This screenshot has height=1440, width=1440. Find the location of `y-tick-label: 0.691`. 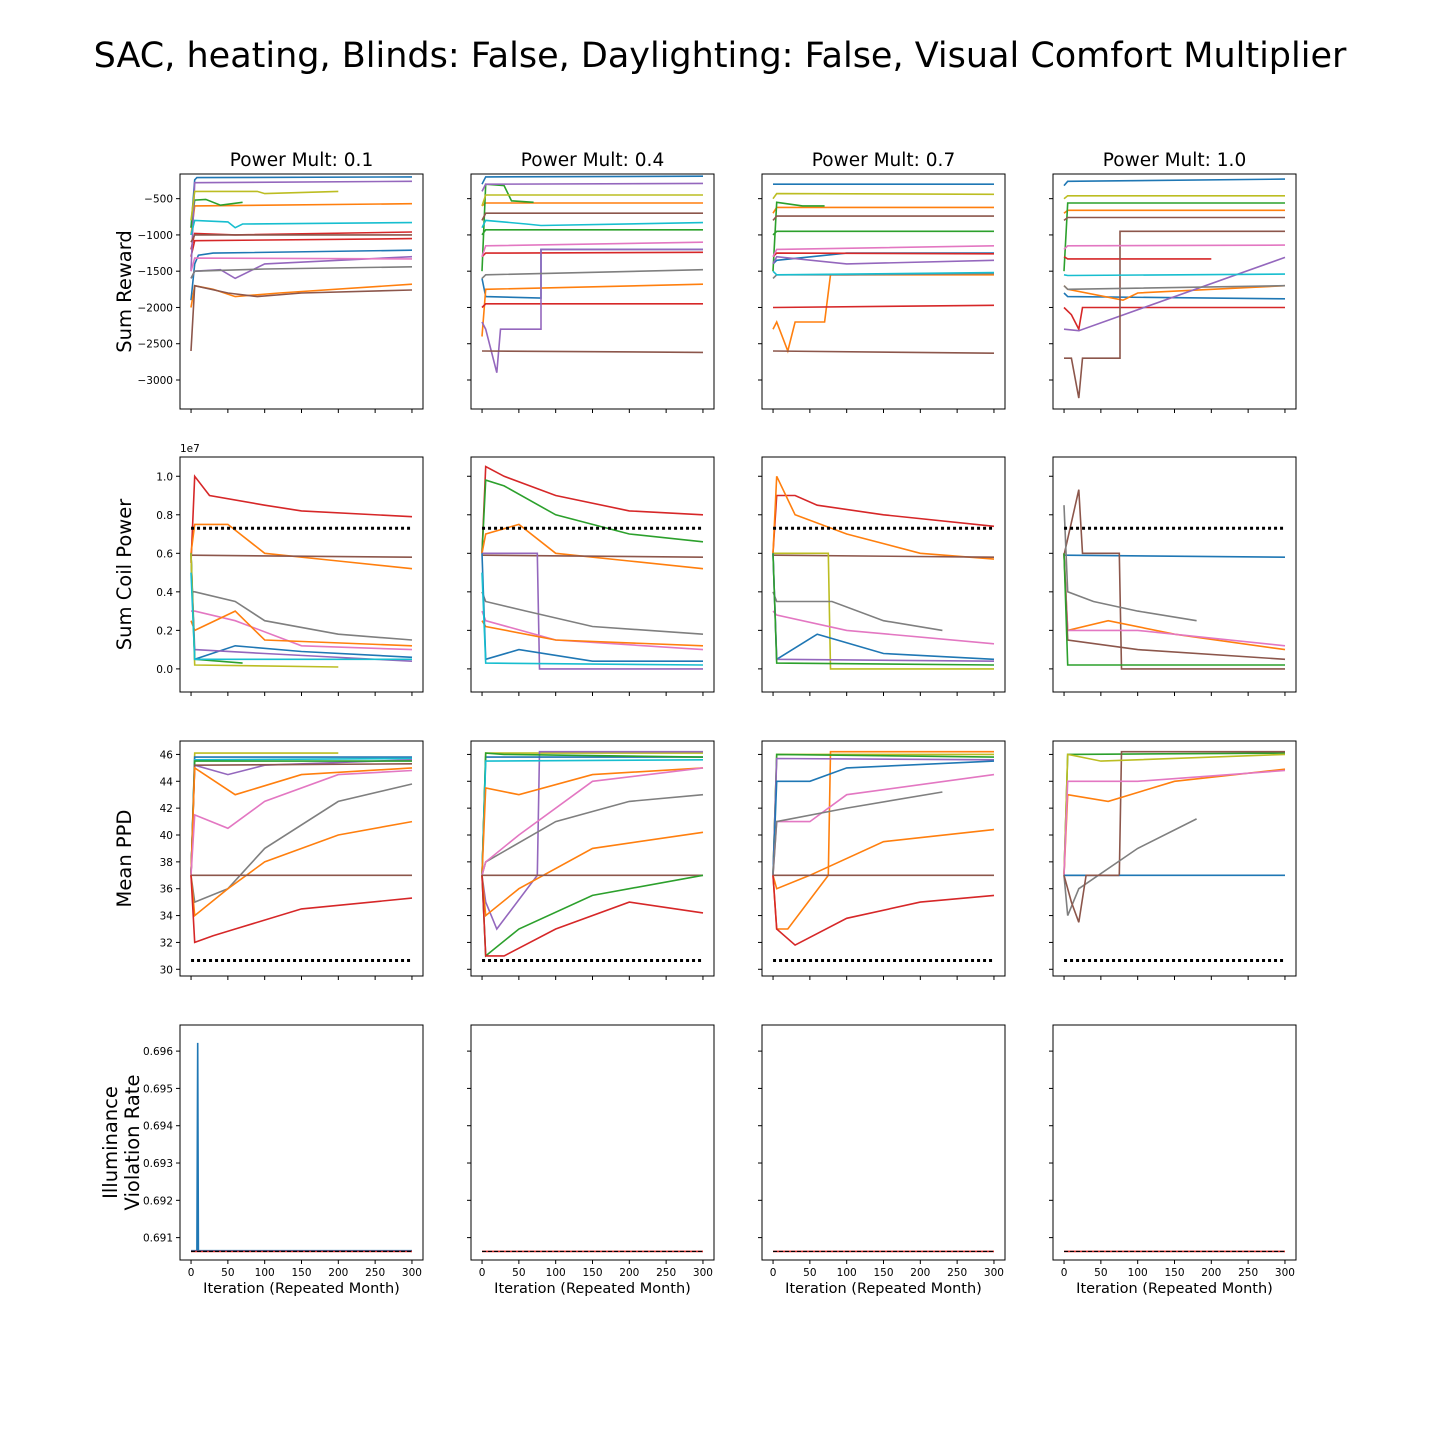

y-tick-label: 0.691 is located at coordinates (158, 1239).